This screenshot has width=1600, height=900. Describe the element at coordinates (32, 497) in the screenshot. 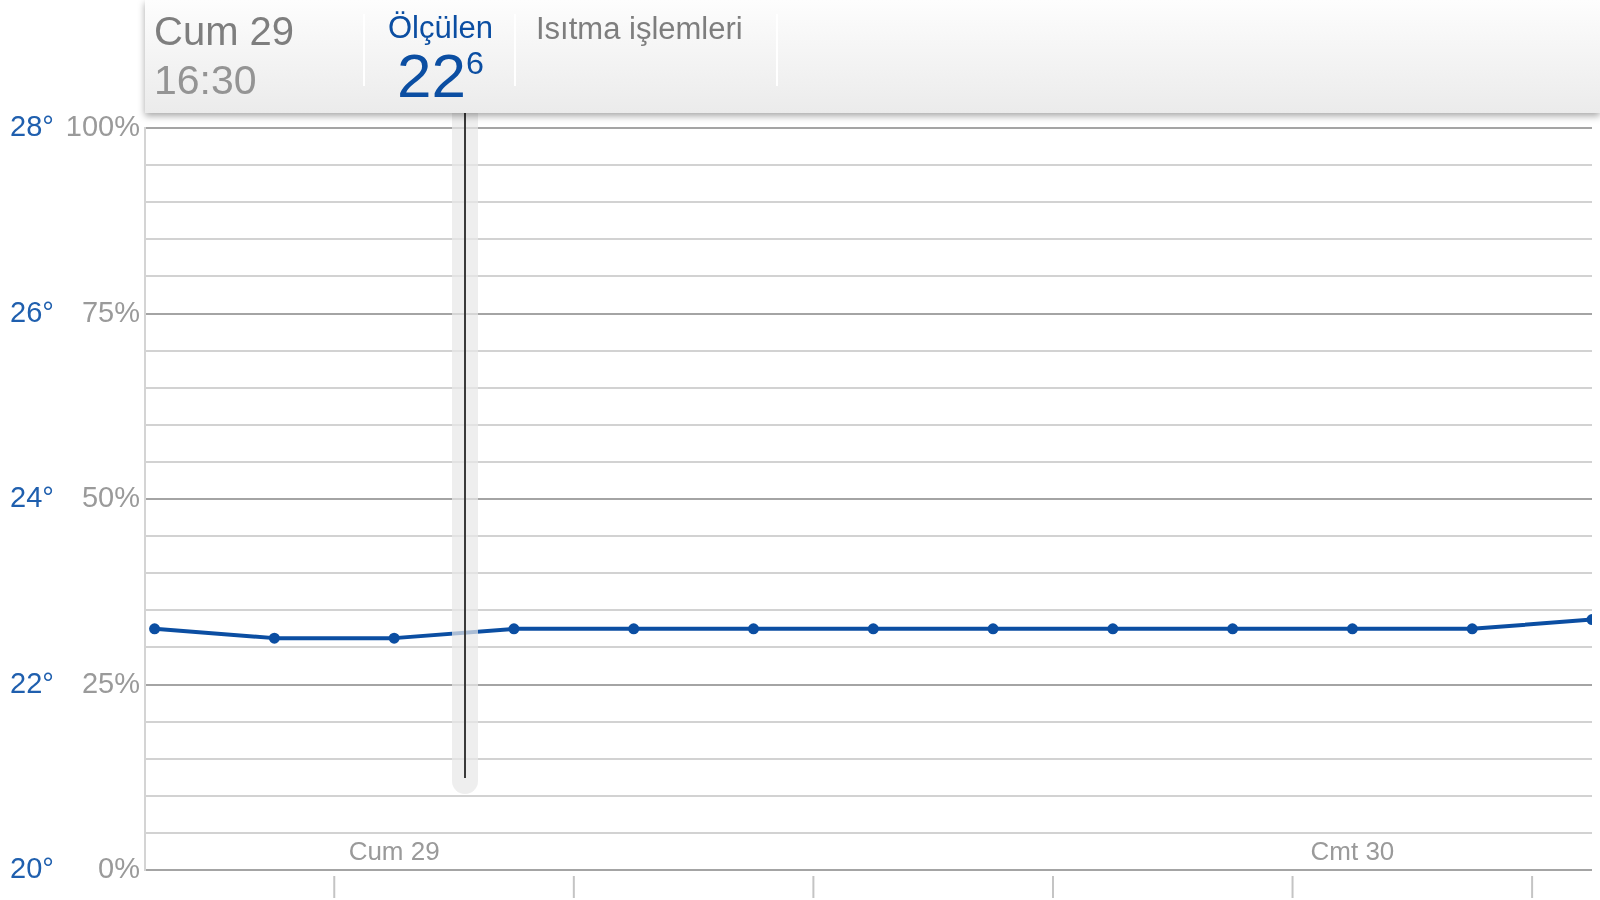

I see `y-tick-label: 24°` at that location.